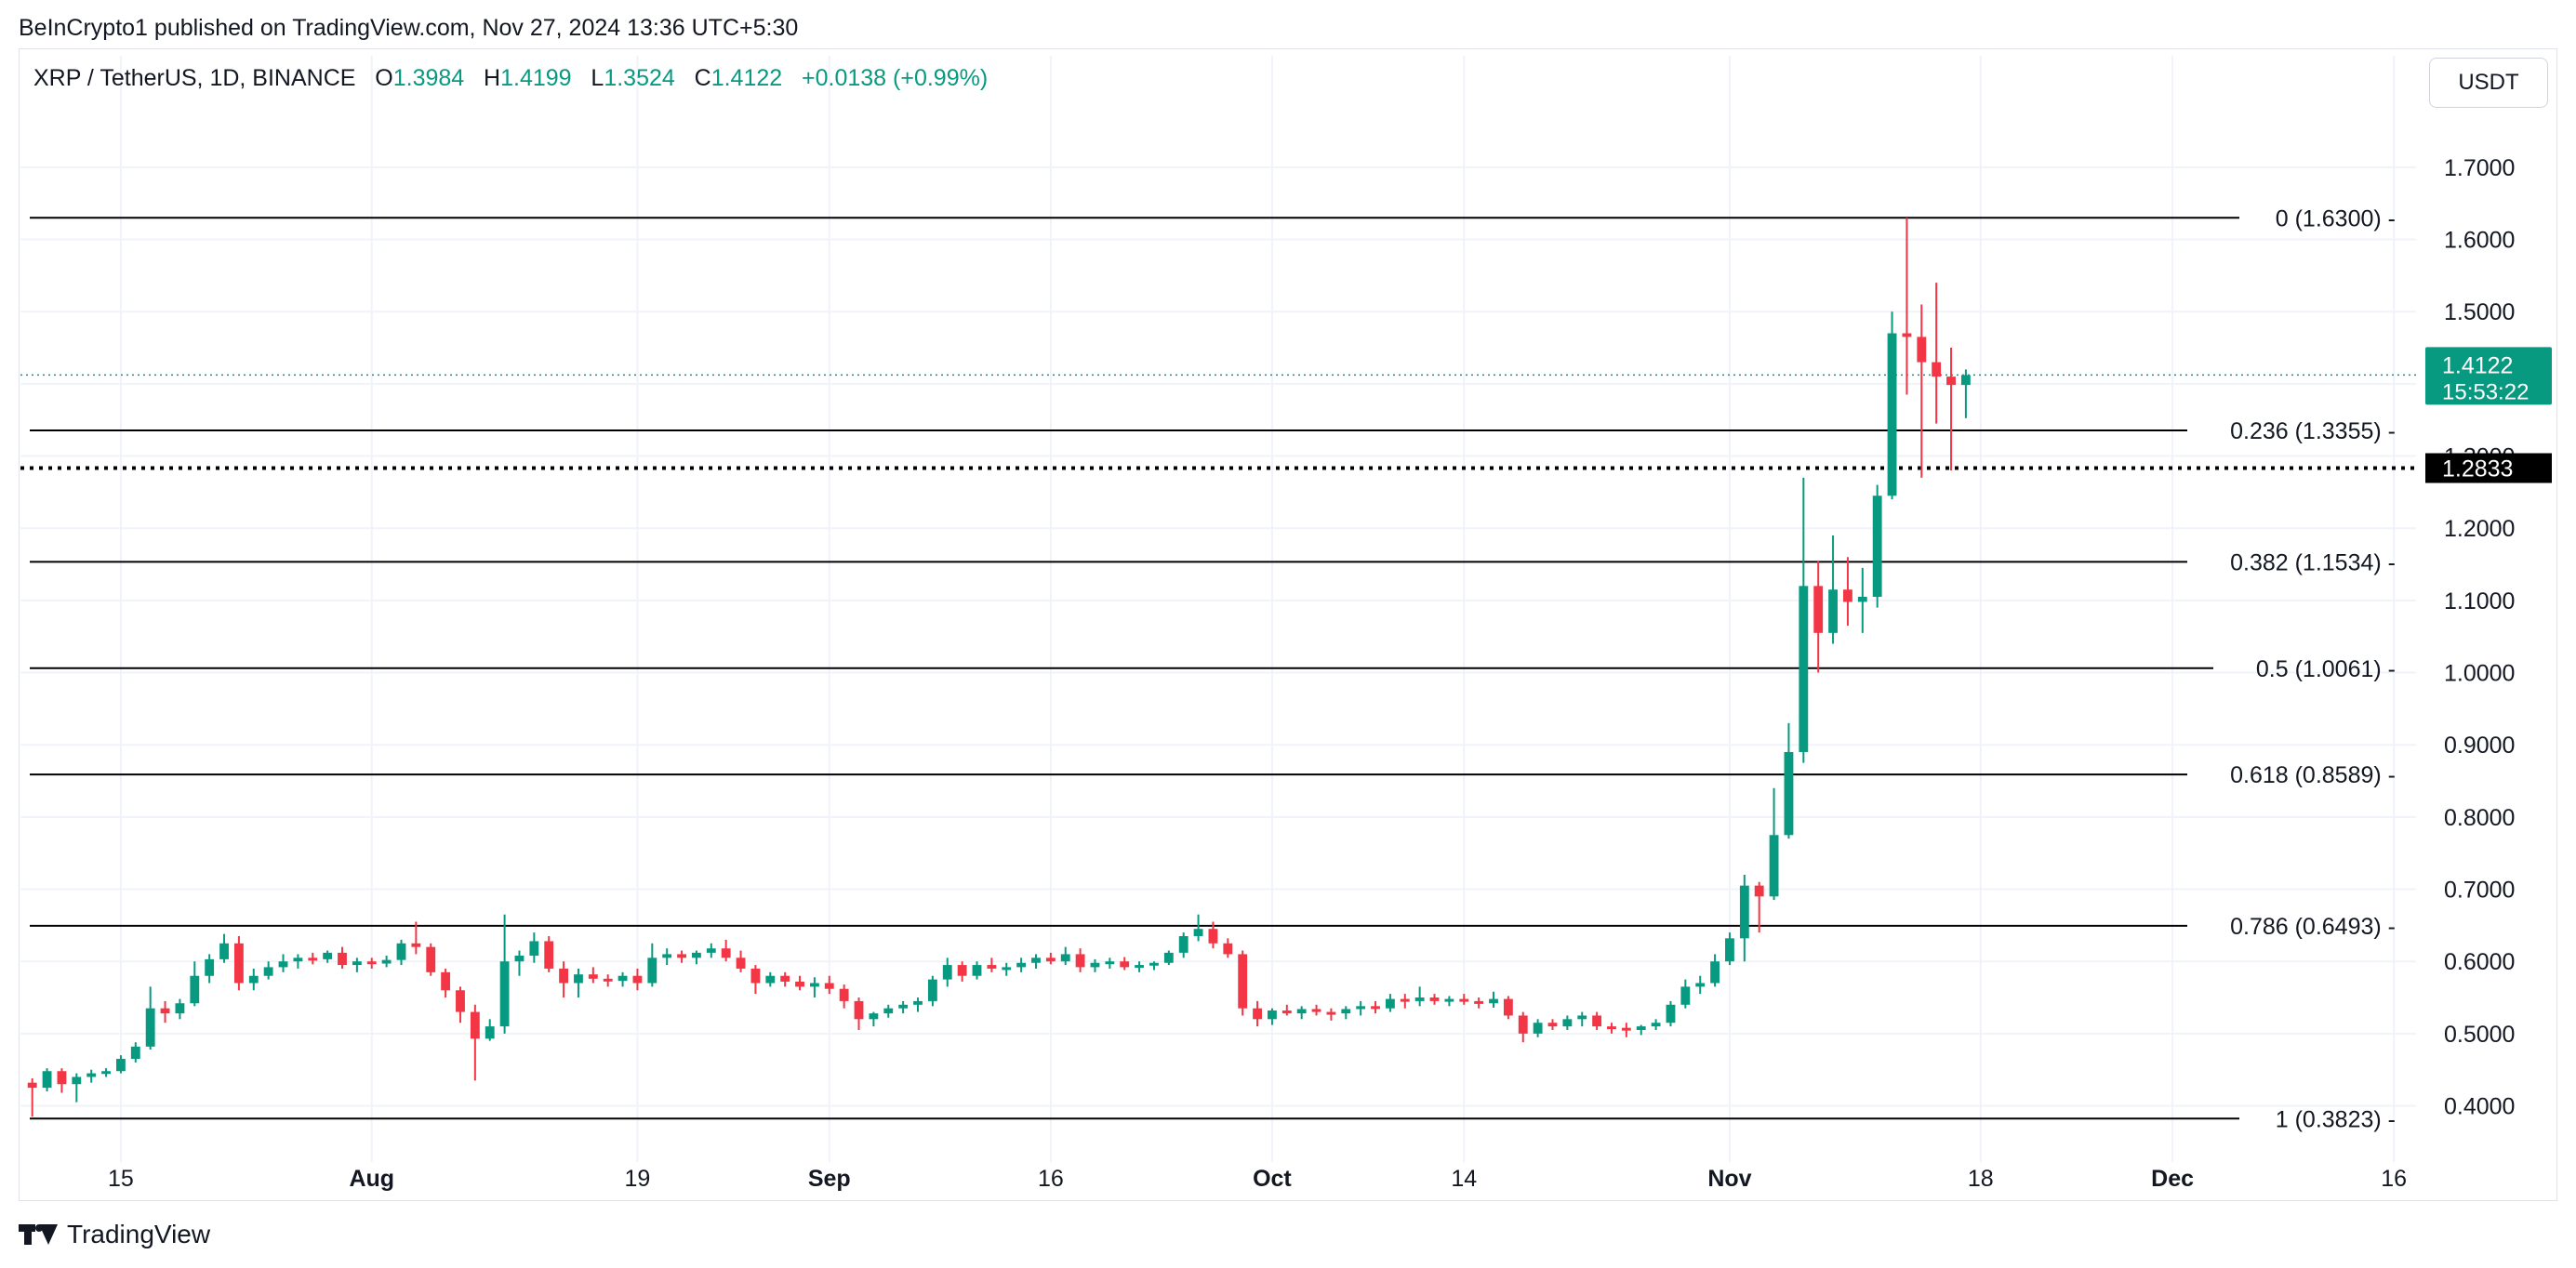 This screenshot has width=2576, height=1268. Describe the element at coordinates (2479, 168) in the screenshot. I see `y-tick-label: 1.7000` at that location.